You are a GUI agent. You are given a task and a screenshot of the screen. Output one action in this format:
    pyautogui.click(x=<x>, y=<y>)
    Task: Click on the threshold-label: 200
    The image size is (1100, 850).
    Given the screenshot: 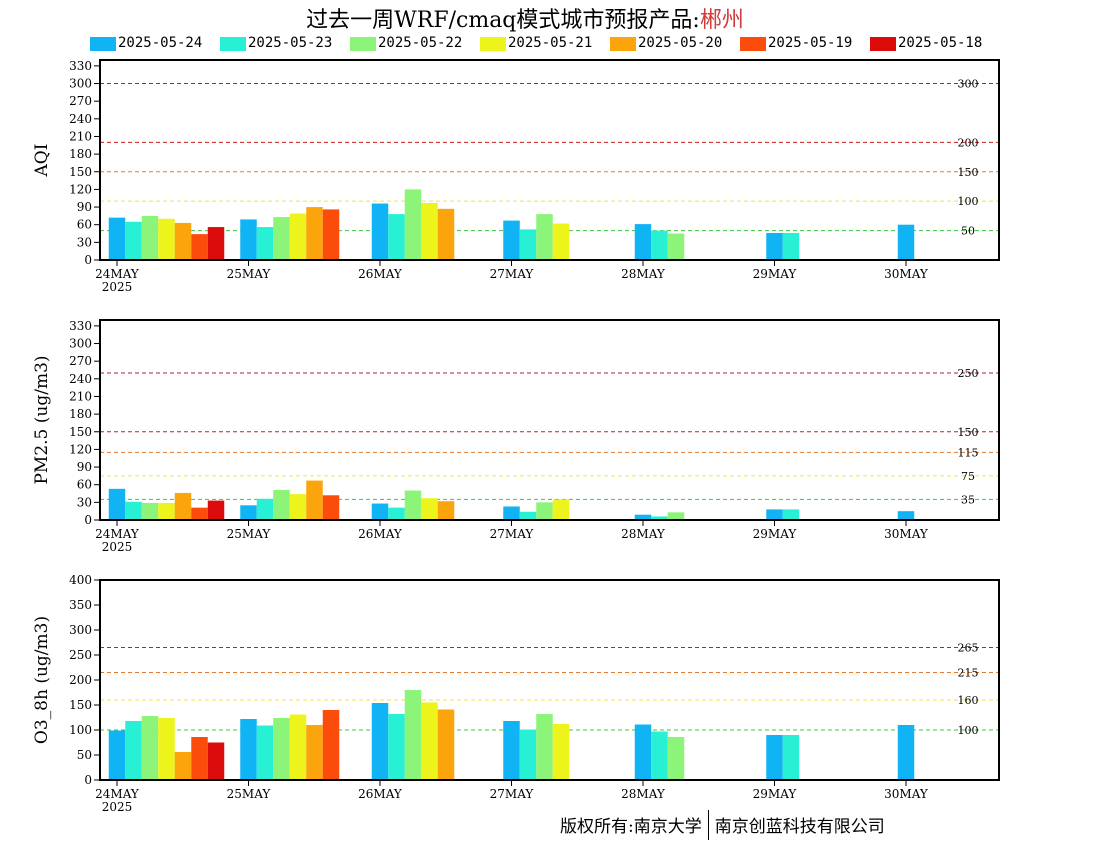 What is the action you would take?
    pyautogui.click(x=968, y=142)
    